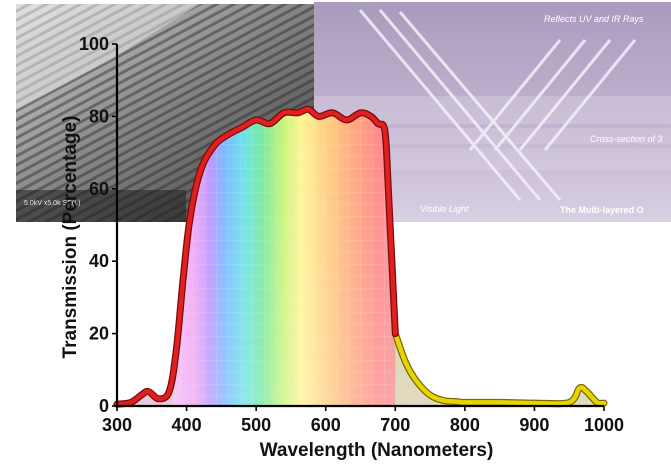 This screenshot has height=465, width=671. I want to click on x-tick-label: 800, so click(465, 425).